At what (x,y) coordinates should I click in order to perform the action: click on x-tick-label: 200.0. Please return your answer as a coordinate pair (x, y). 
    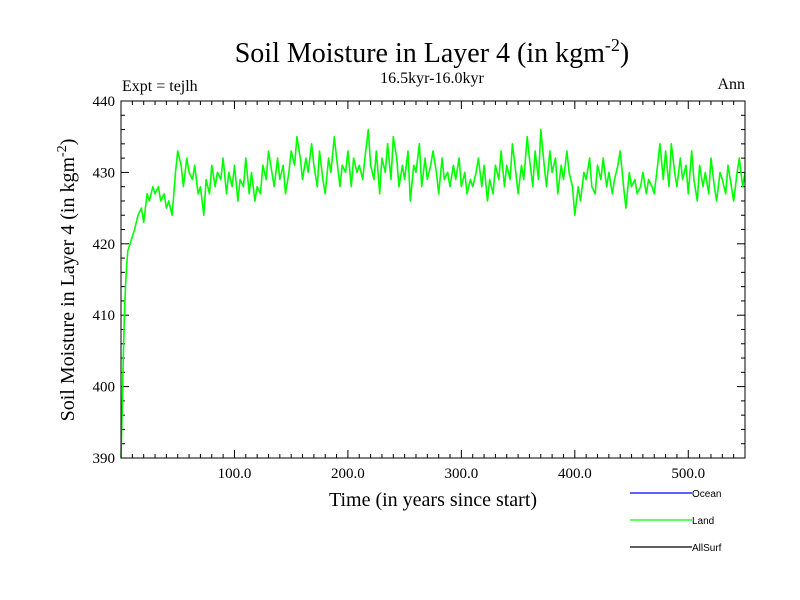
    Looking at the image, I should click on (348, 474).